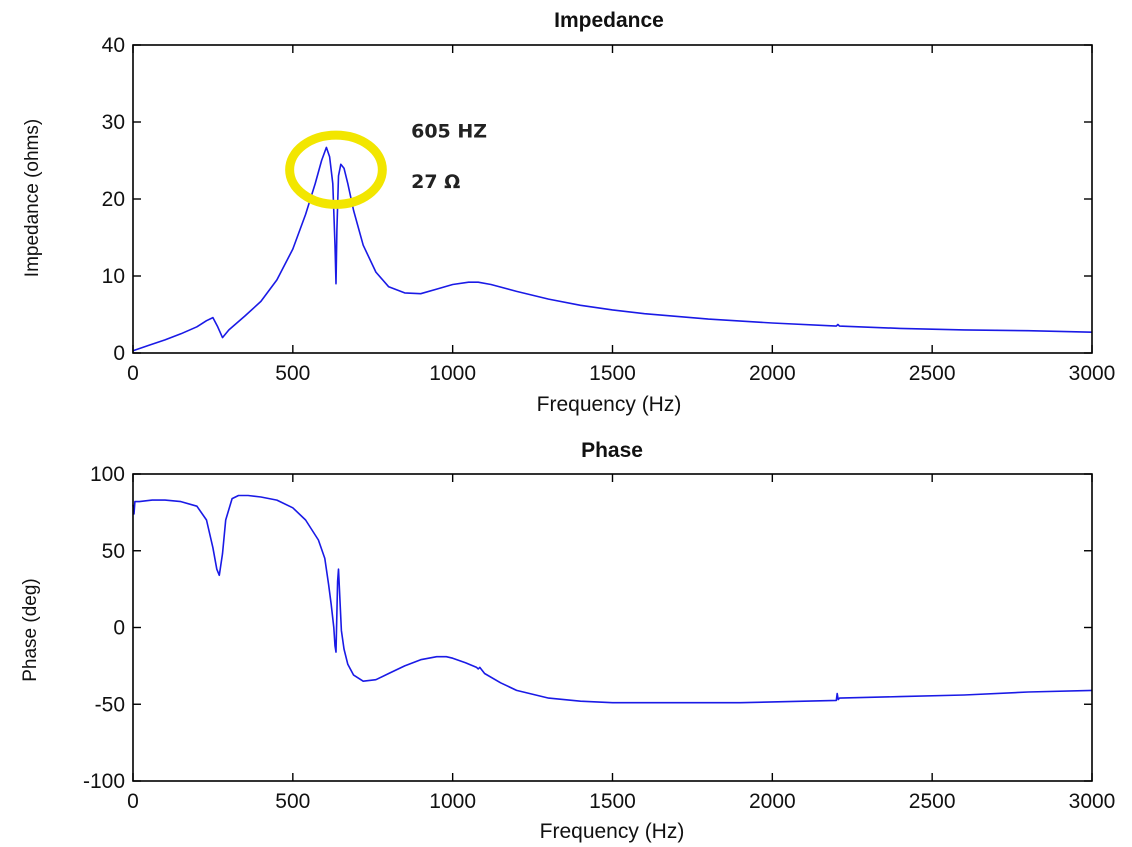 The image size is (1132, 847). Describe the element at coordinates (435, 182) in the screenshot. I see `peak-impedance-annotation: 27 Ω` at that location.